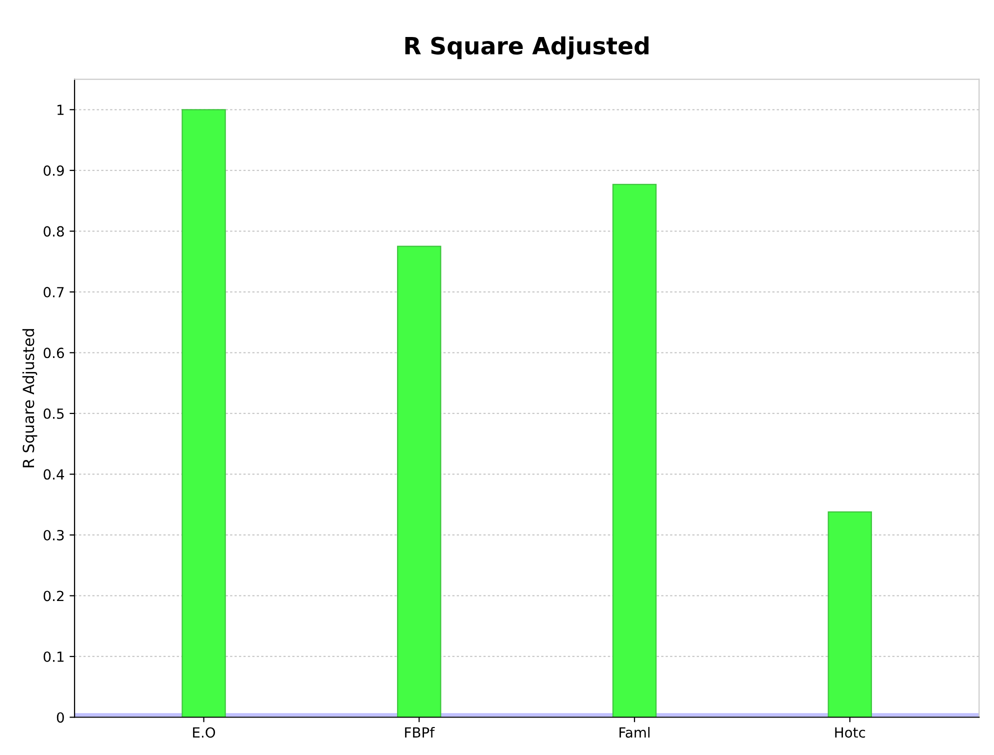 The height and width of the screenshot is (755, 994). I want to click on y-tick-label: 0.3, so click(54, 535).